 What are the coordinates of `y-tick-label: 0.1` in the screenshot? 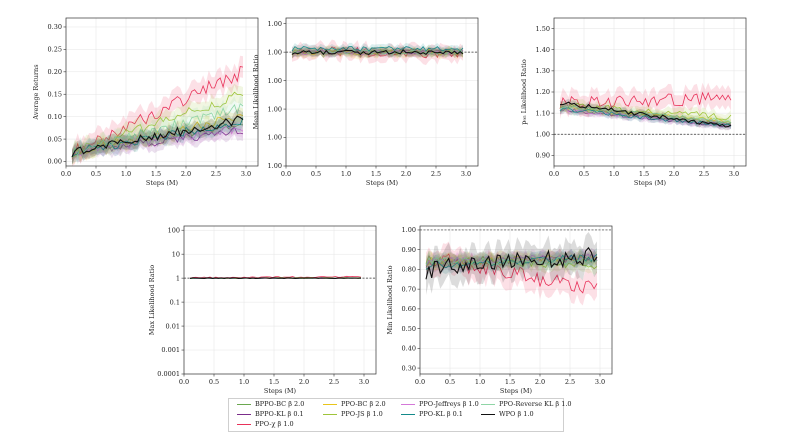 It's located at (175, 302).